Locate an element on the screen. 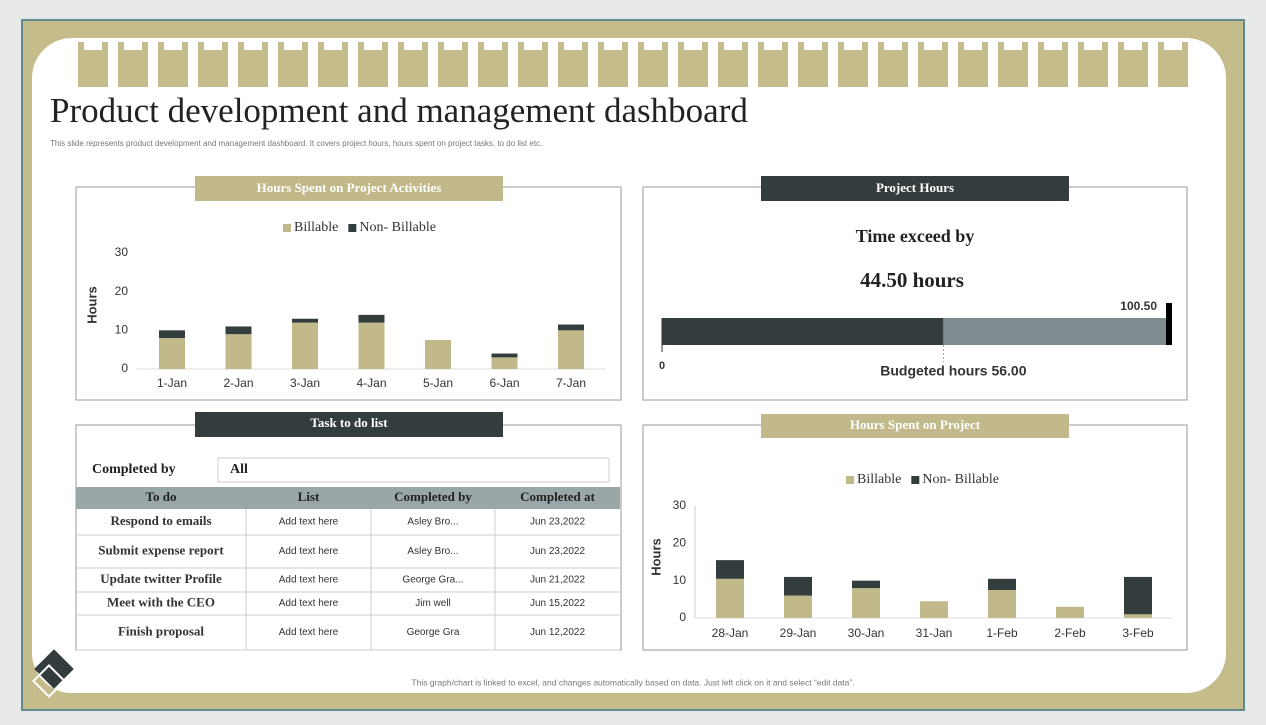 The width and height of the screenshot is (1266, 725). table-cell: Finish proposal is located at coordinates (161, 630).